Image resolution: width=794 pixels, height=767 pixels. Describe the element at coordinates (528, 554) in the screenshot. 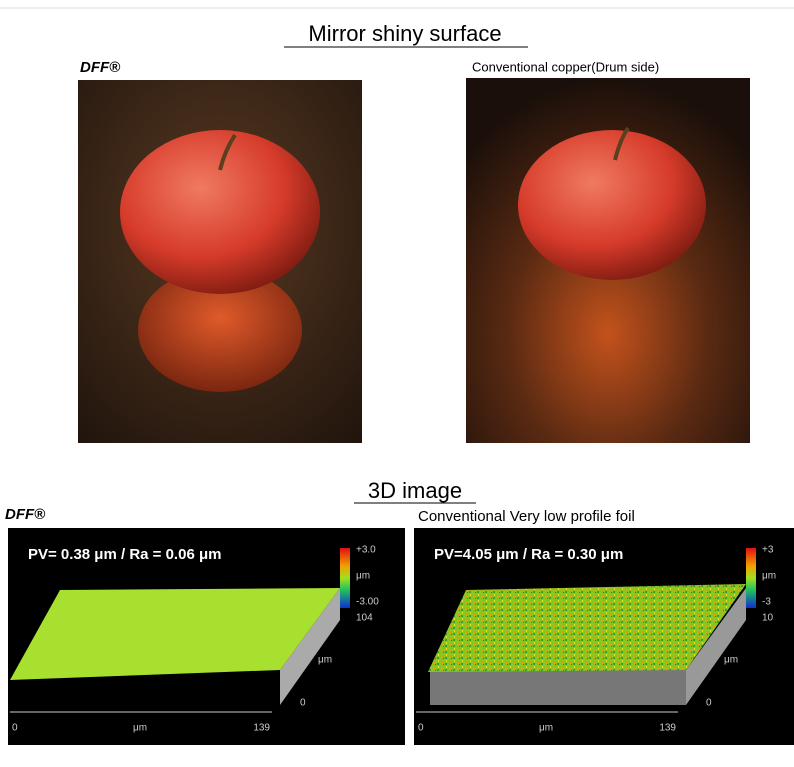

I see `measure: PV=4.05 μm / Ra = 0.30 μm` at that location.